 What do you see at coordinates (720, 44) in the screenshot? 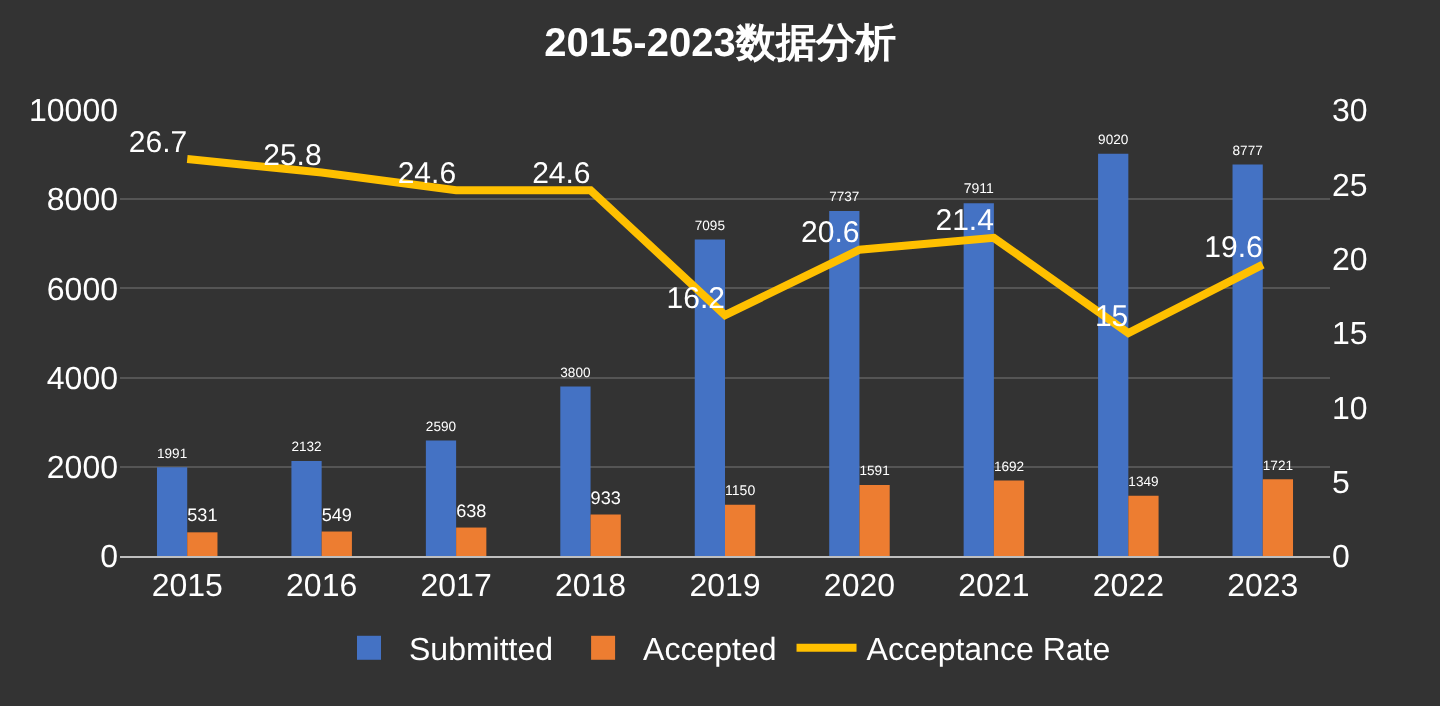
I see `chart-title: 2015-2023数据分析` at bounding box center [720, 44].